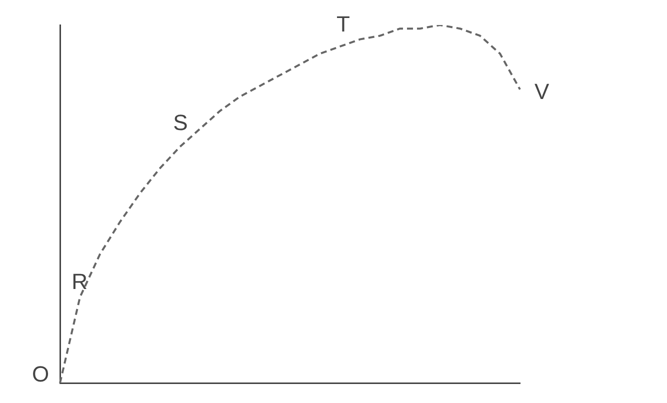 The width and height of the screenshot is (667, 403). I want to click on annotation: R, so click(80, 281).